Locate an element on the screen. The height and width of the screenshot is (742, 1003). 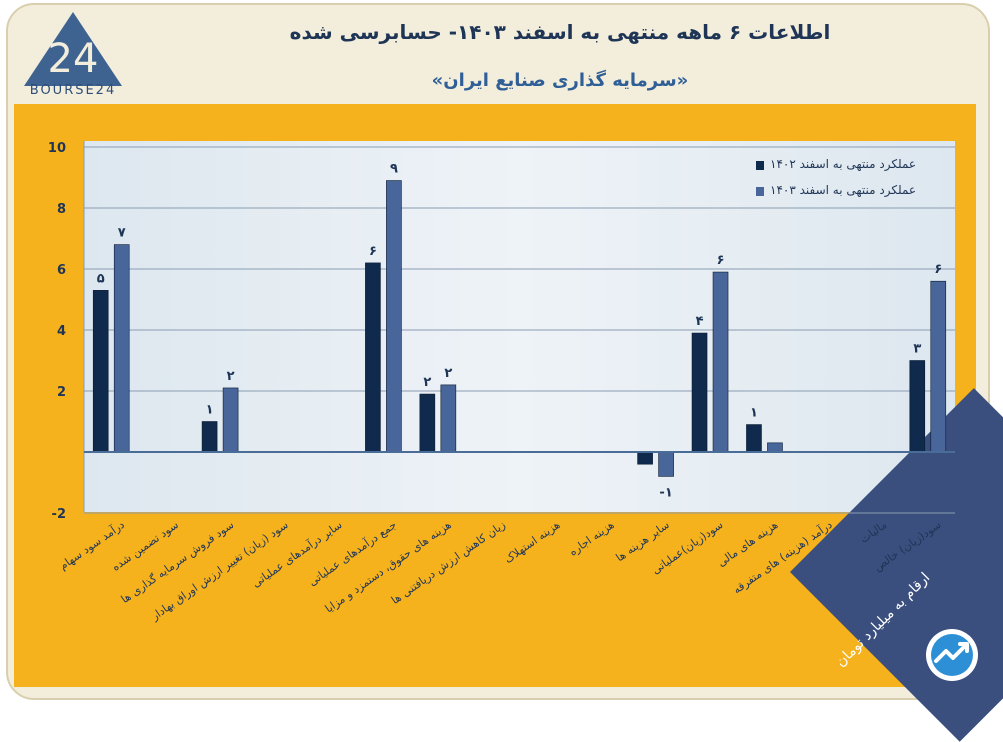
svg-text: 24 is located at coordinates (73, 59).